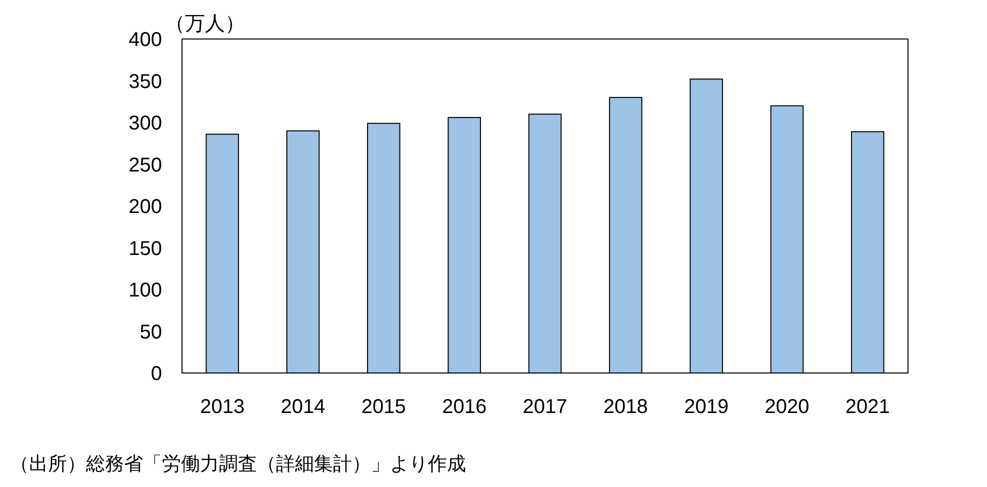 This screenshot has height=487, width=987. What do you see at coordinates (145, 249) in the screenshot?
I see `y-tick-label: 150` at bounding box center [145, 249].